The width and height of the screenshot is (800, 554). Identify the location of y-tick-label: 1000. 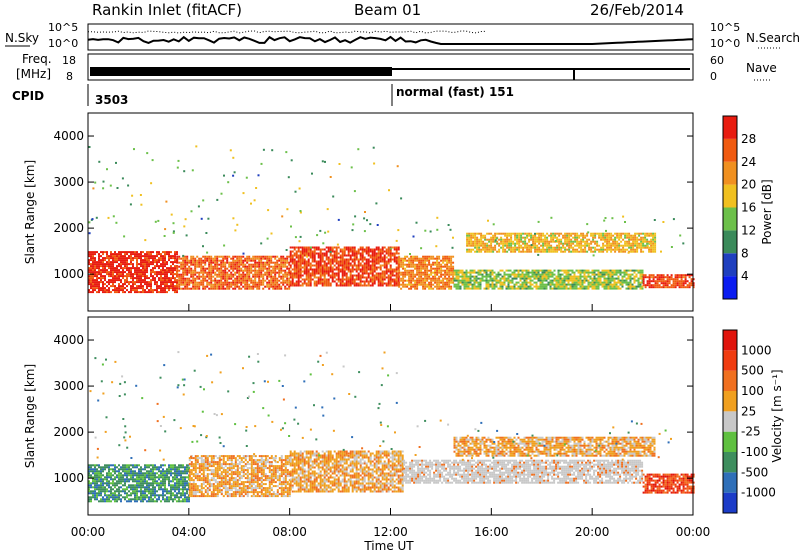
(68, 274).